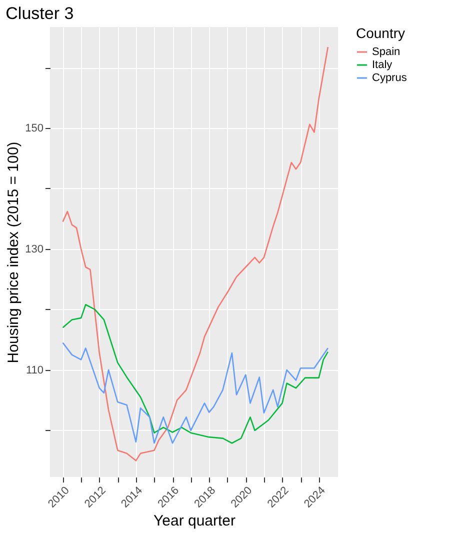  I want to click on x-axis-title: Year quarter, so click(194, 521).